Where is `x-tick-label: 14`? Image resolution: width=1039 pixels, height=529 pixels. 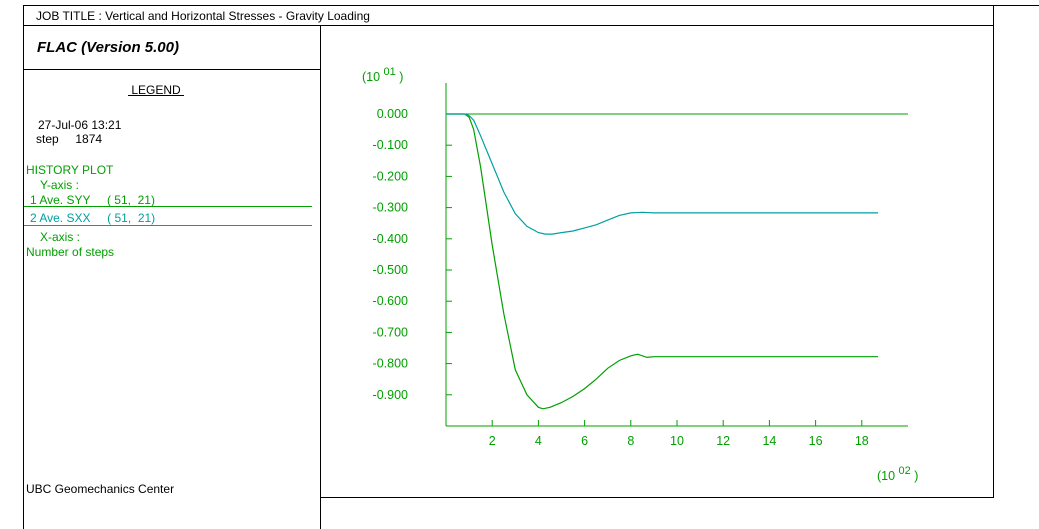 x-tick-label: 14 is located at coordinates (769, 441).